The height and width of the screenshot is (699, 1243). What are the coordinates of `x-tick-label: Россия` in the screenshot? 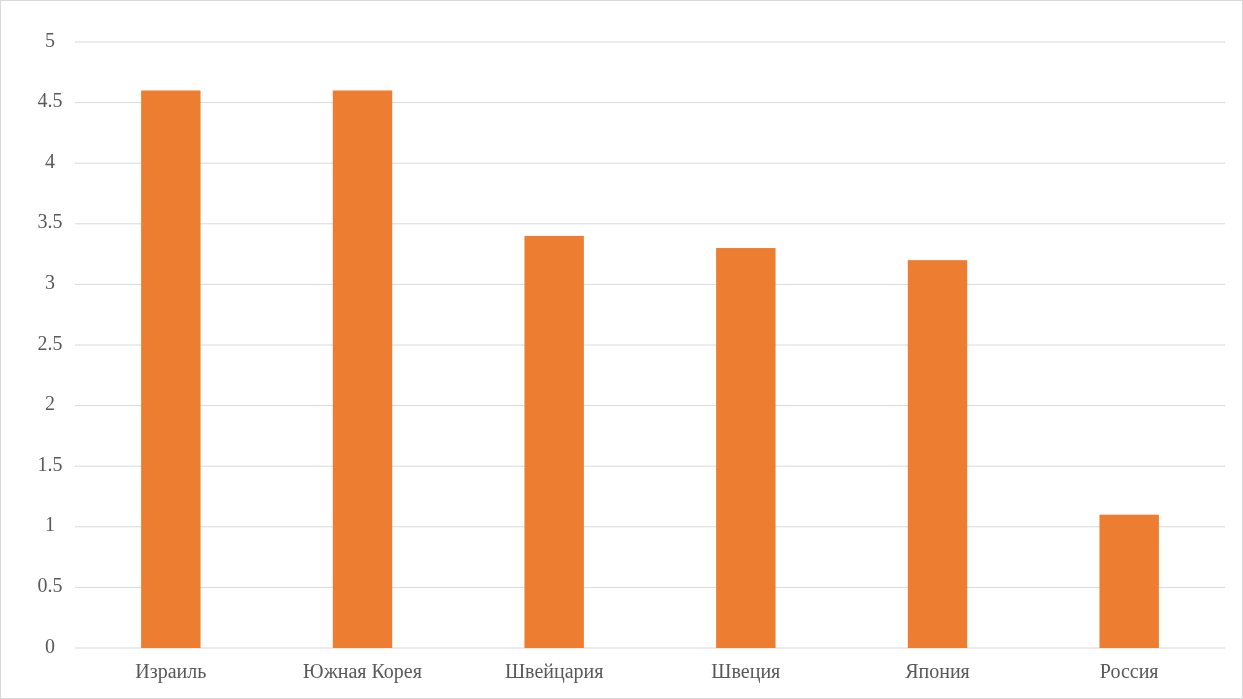 It's located at (1129, 671).